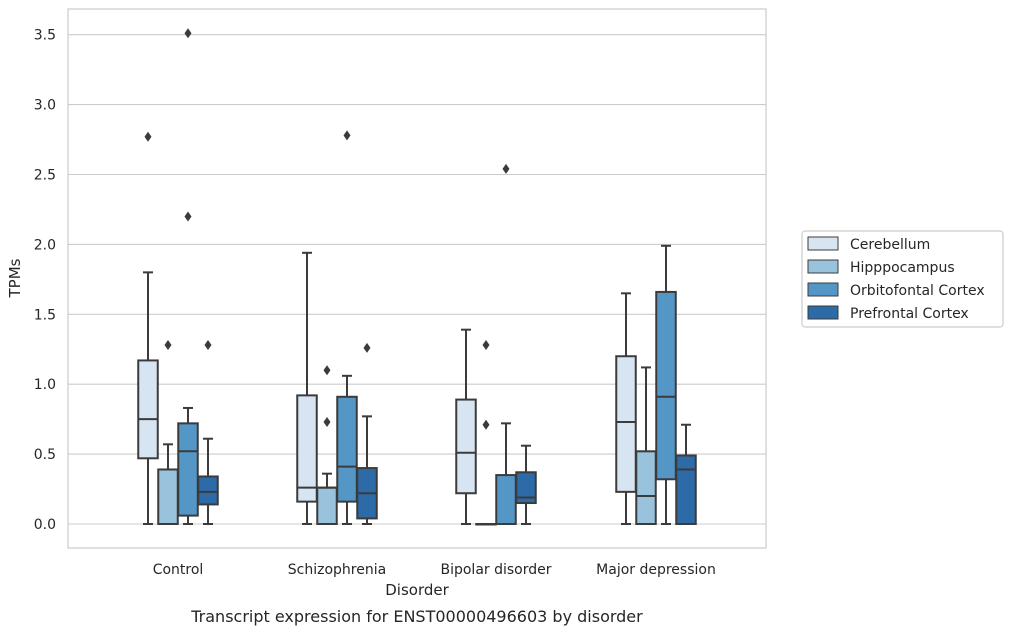 The height and width of the screenshot is (634, 1014). I want to click on y-tick-label: 1.0, so click(45, 385).